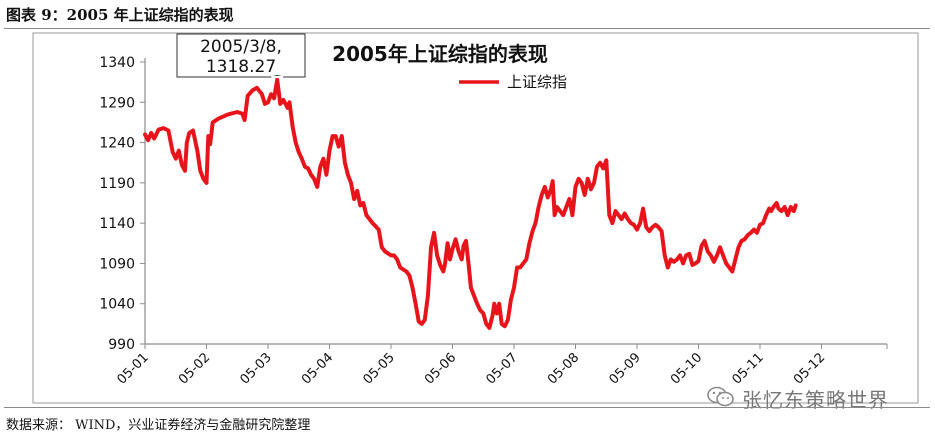 The image size is (935, 437). I want to click on x-tick-label: 05-11, so click(748, 368).